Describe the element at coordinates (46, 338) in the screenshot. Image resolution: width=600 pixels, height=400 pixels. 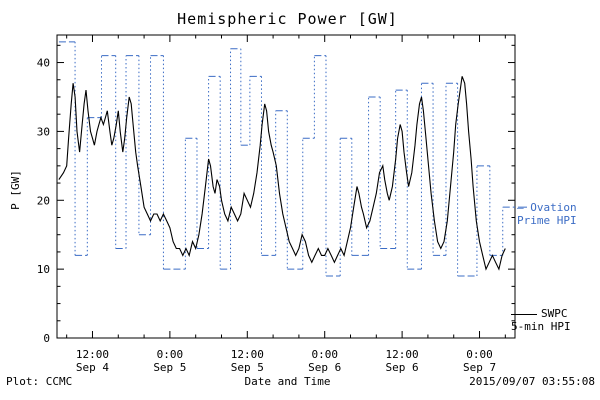
I see `y-tick-label: 0` at that location.